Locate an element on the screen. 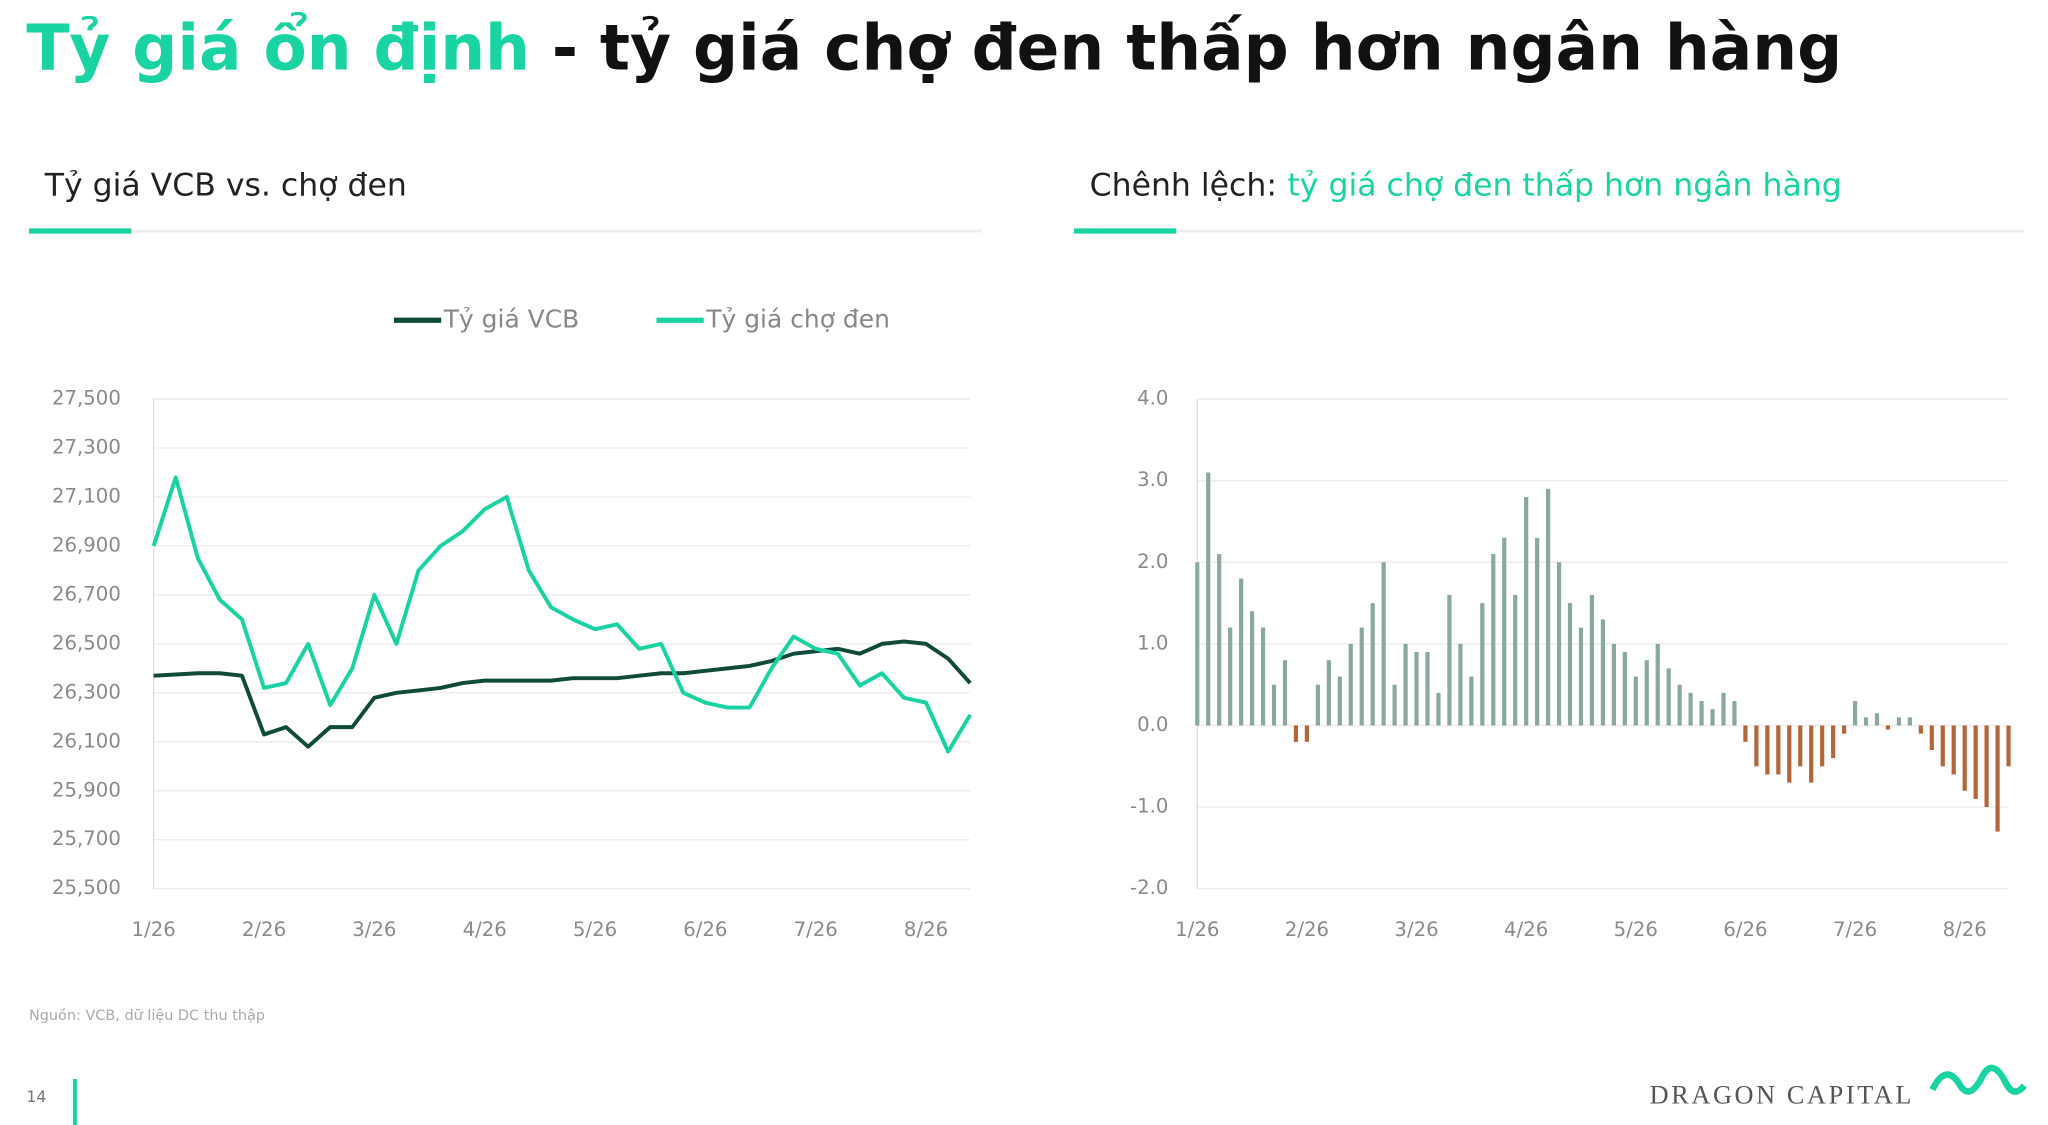  logo-mark is located at coordinates (1978, 1079).